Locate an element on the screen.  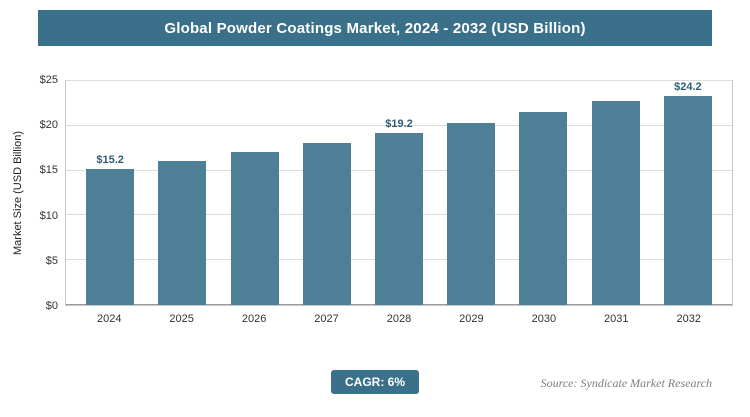
x-tick-label: 2029 is located at coordinates (471, 319).